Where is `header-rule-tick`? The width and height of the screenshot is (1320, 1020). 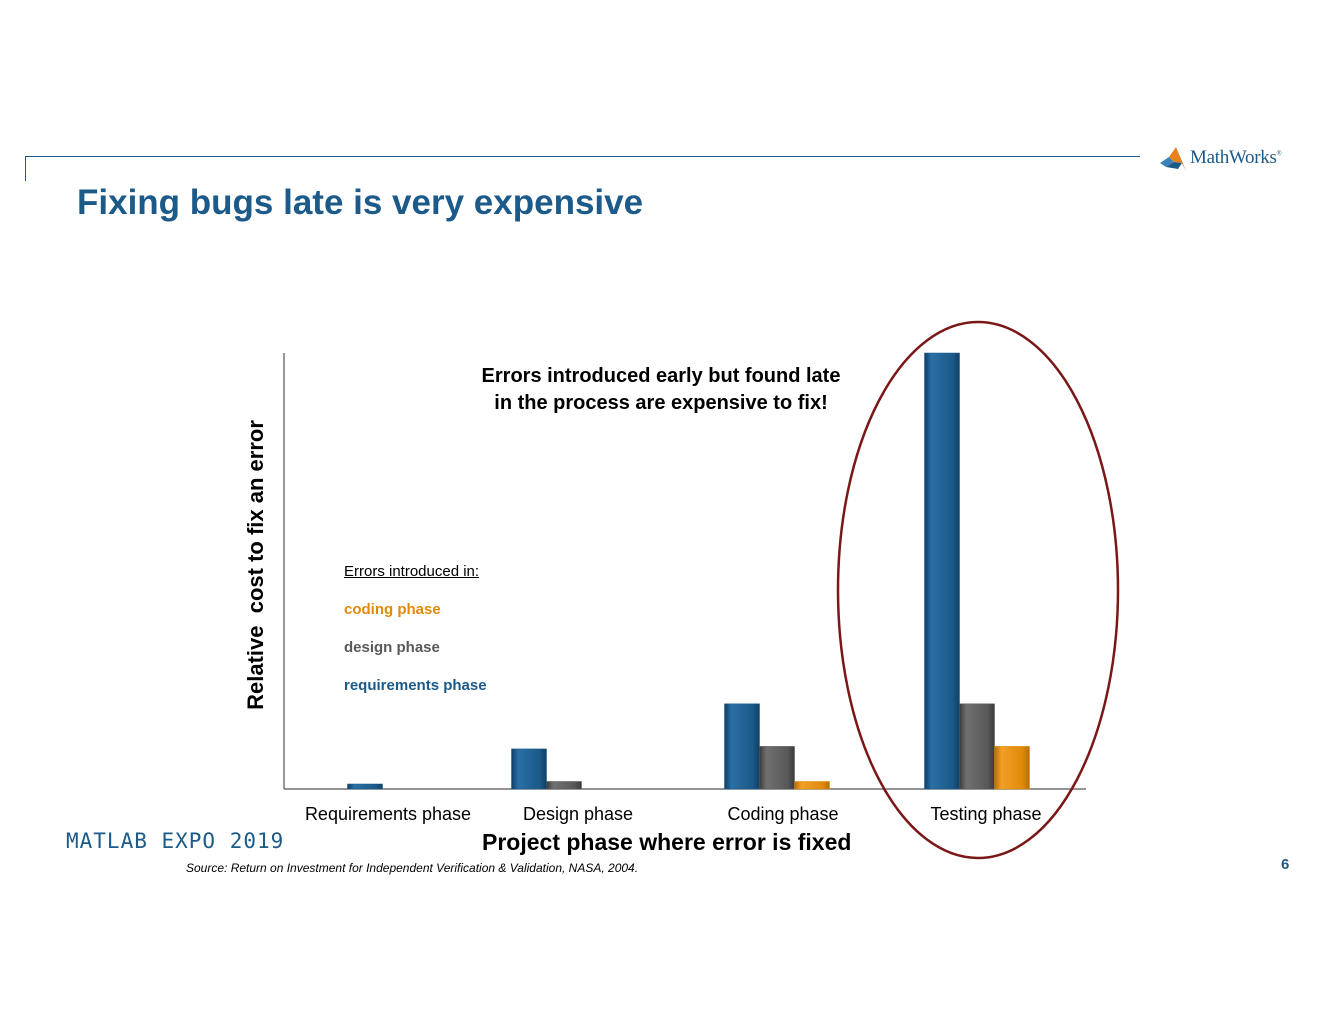 header-rule-tick is located at coordinates (25, 168).